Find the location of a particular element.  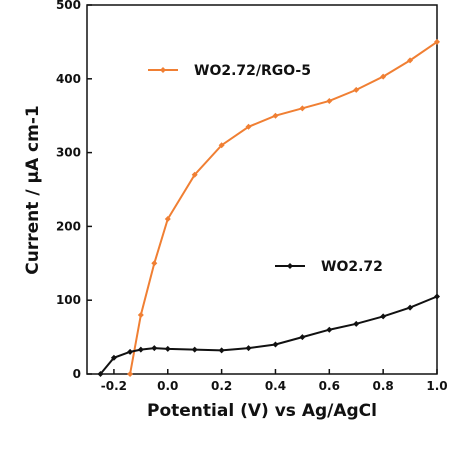

x-tick-label: 1.0 is located at coordinates (436, 386).